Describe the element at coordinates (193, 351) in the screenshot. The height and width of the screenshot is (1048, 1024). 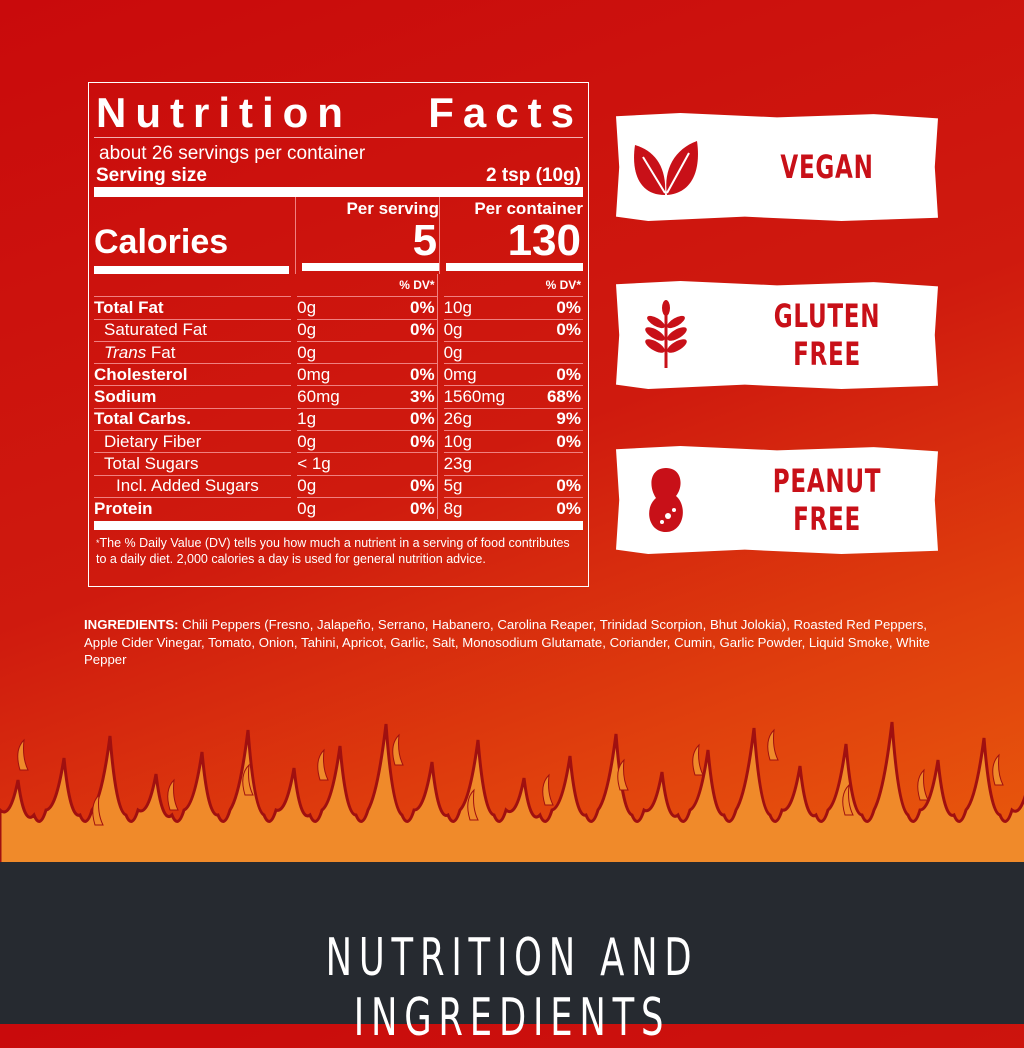
I see `nutrient-label: Trans Fat` at that location.